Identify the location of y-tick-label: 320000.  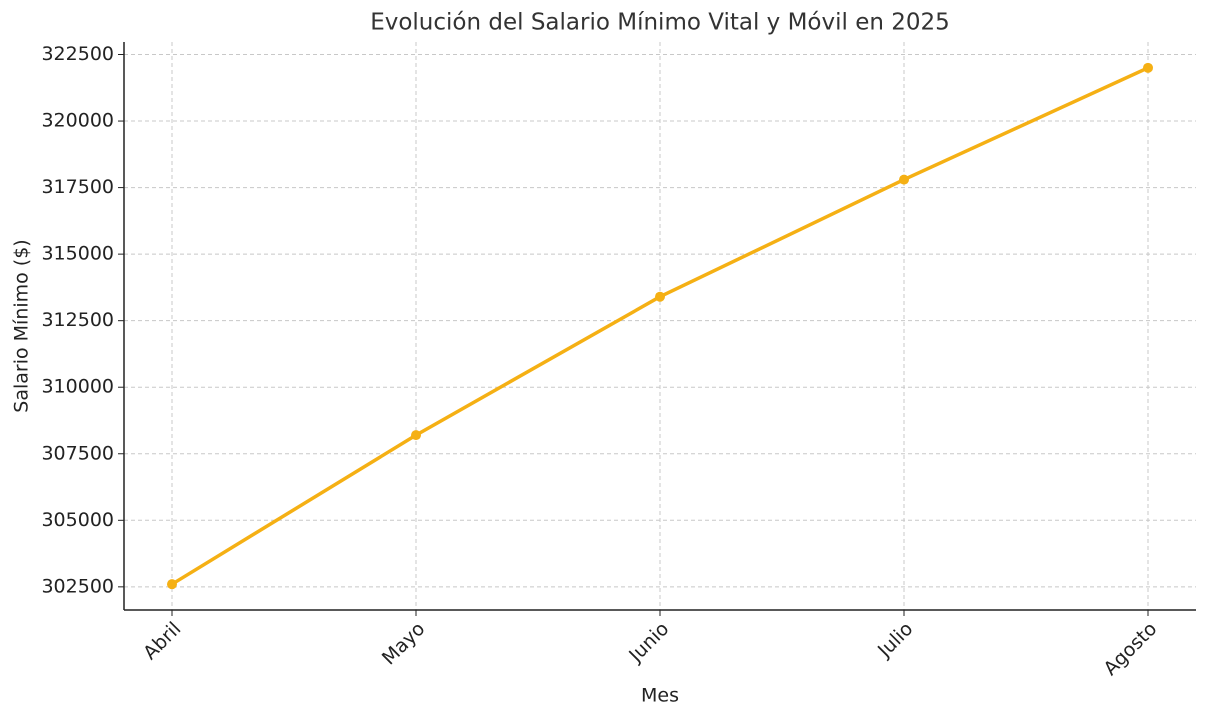
(77, 121).